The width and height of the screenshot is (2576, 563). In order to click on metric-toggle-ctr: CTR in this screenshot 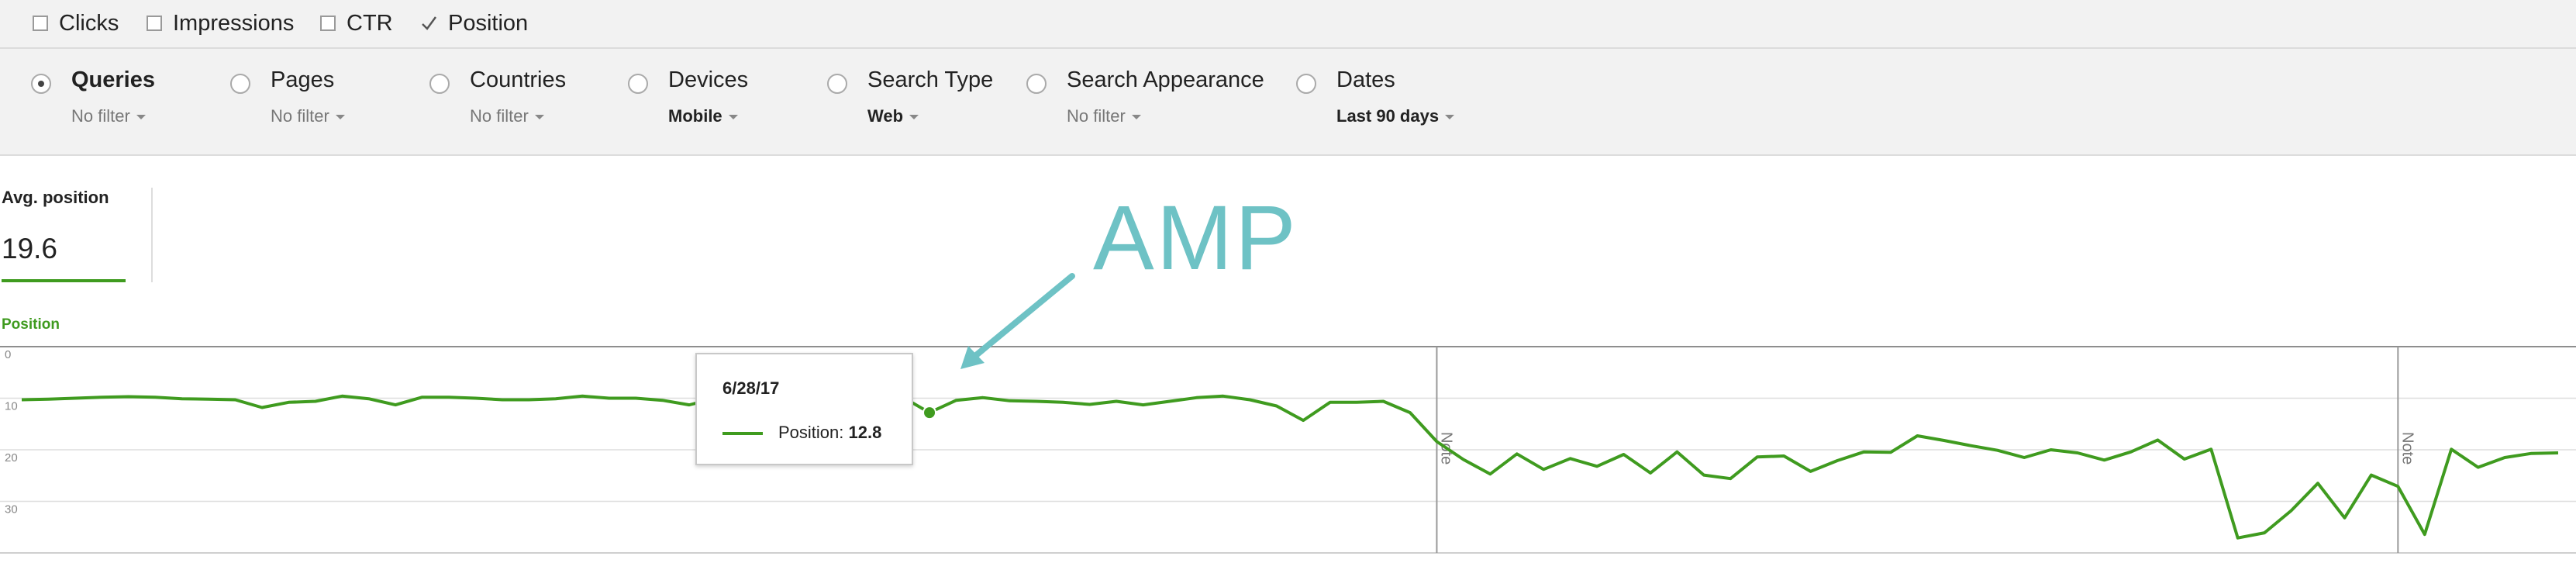, I will do `click(356, 23)`.